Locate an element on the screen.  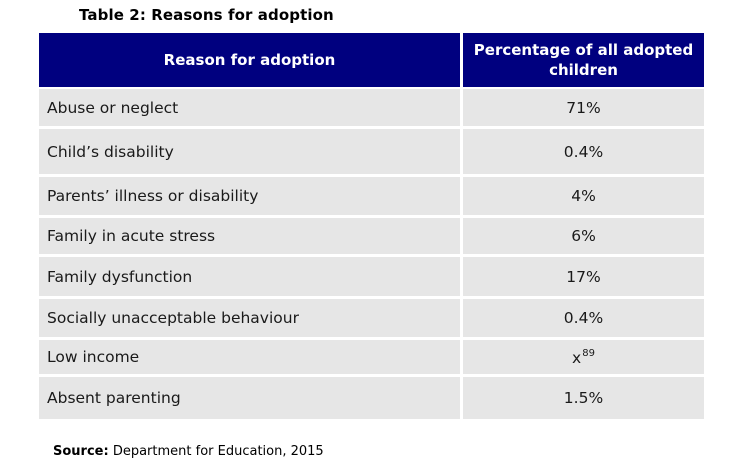
percentage-value: x is located at coordinates (577, 357).